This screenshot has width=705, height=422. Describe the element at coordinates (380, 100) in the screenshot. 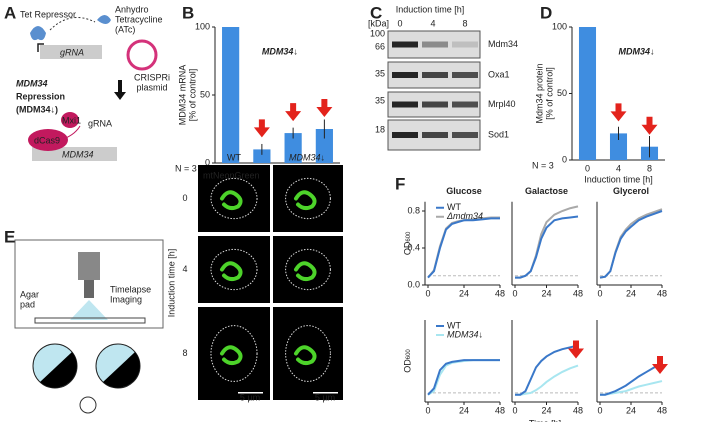

I see `mw-marker: 35` at that location.